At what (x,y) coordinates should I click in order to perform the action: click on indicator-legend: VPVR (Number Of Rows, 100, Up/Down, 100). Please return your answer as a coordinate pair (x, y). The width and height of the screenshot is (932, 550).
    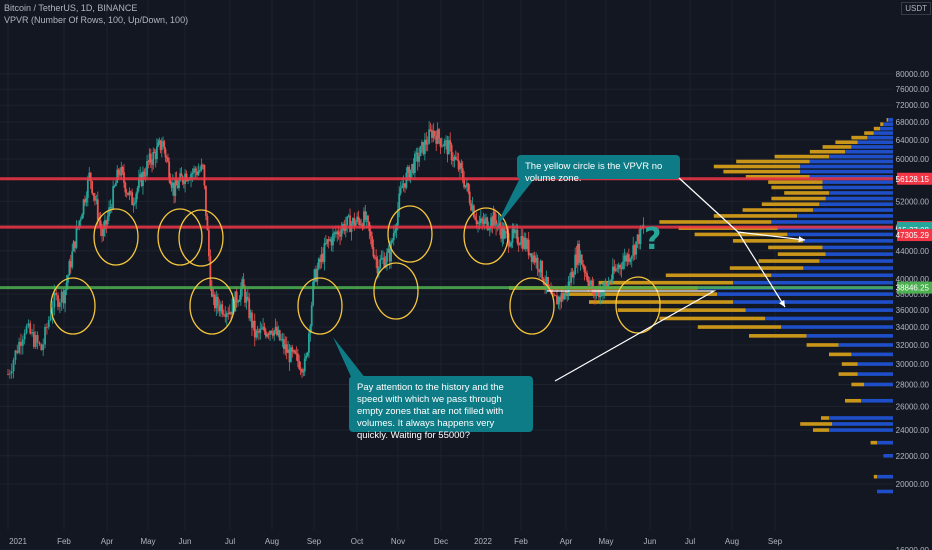
    Looking at the image, I should click on (96, 20).